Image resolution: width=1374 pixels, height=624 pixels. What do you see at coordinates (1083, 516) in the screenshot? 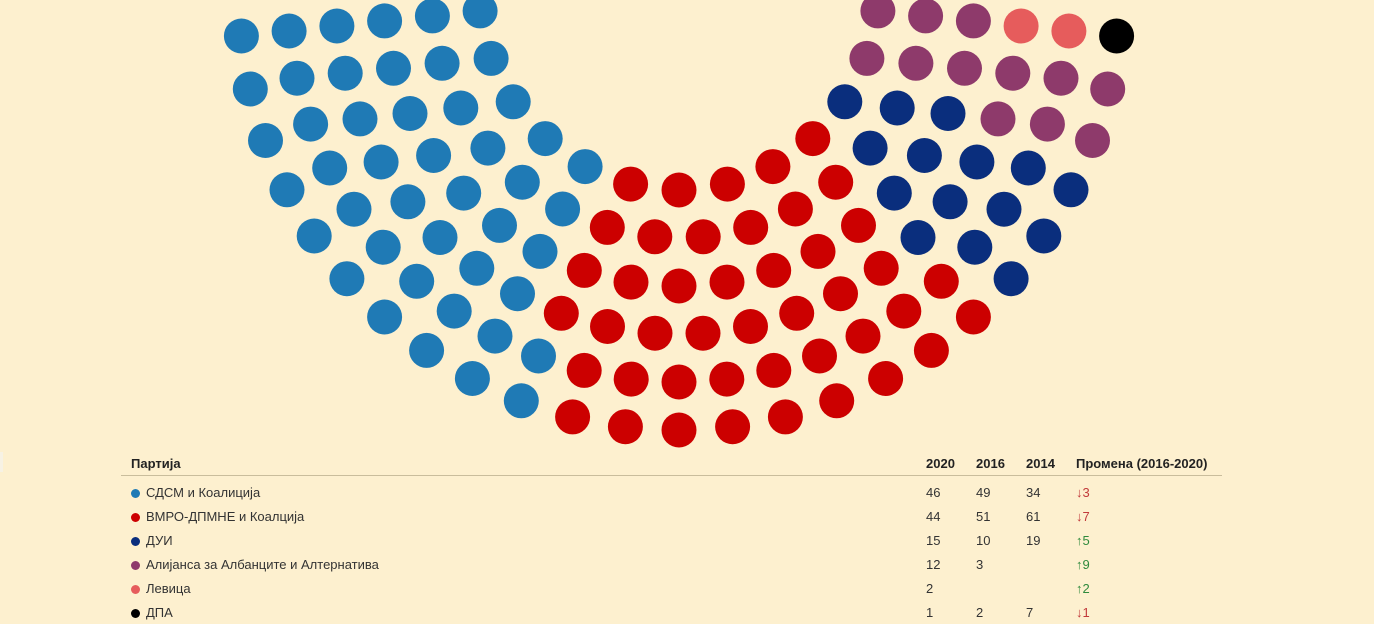
I see `change-cell: ↓7` at bounding box center [1083, 516].